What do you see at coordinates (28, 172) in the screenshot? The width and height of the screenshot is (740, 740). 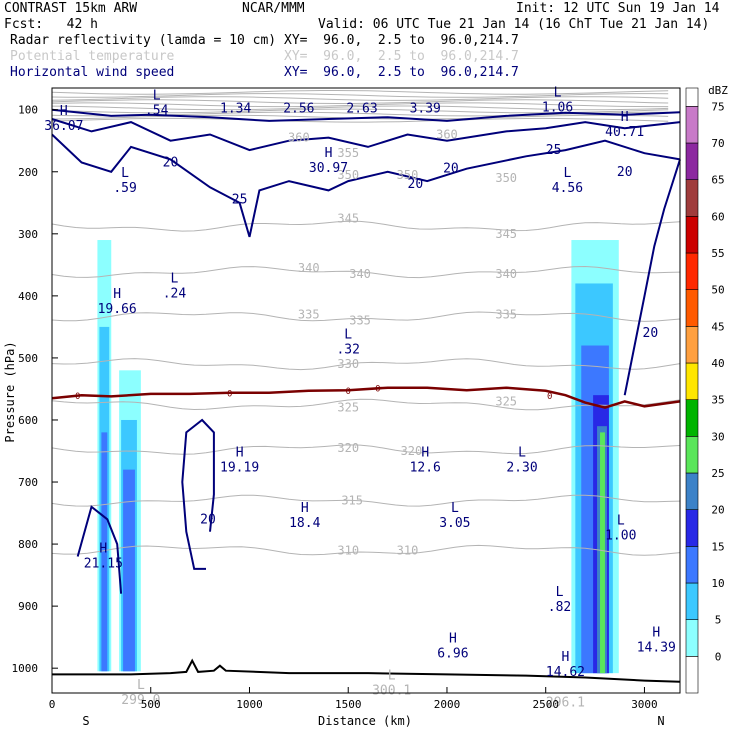 I see `y-tick-label: 200` at bounding box center [28, 172].